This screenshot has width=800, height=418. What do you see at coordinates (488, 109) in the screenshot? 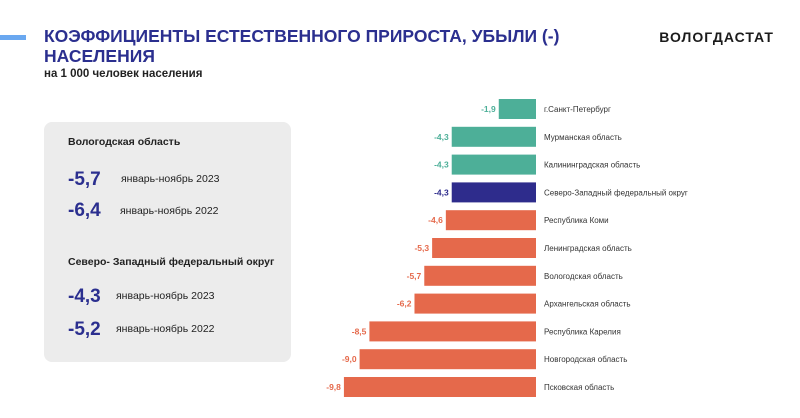
I see `bar-value-label: -1,9` at bounding box center [488, 109].